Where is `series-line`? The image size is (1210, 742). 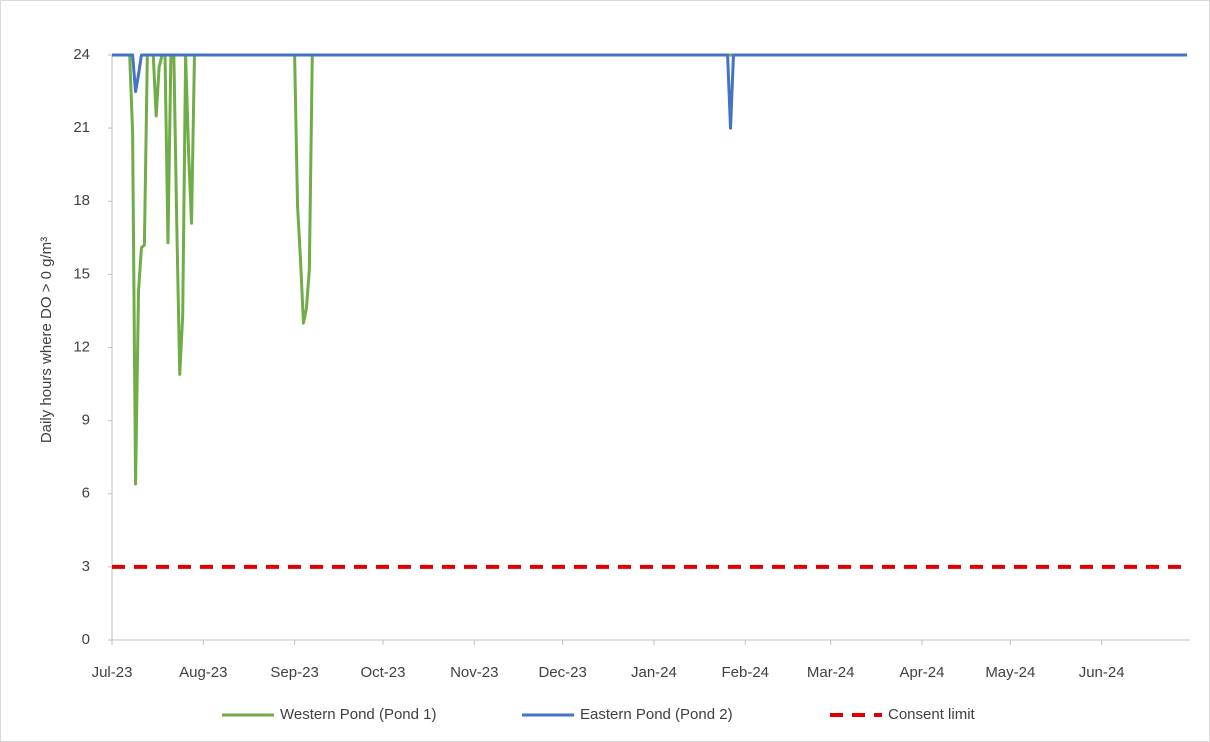
series-line is located at coordinates (650, 91).